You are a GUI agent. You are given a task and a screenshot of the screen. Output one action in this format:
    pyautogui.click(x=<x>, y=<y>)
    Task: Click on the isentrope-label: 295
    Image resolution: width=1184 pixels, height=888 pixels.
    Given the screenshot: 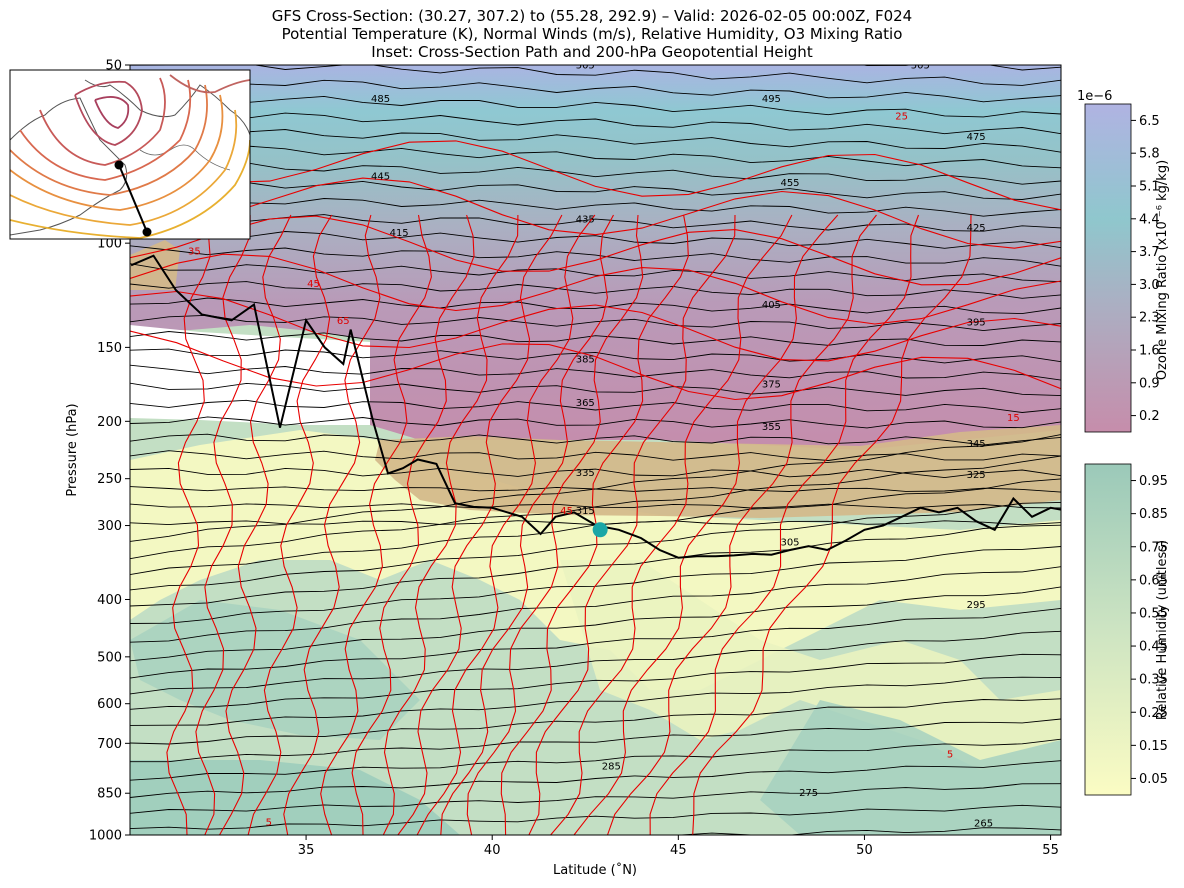 What is the action you would take?
    pyautogui.click(x=976, y=605)
    